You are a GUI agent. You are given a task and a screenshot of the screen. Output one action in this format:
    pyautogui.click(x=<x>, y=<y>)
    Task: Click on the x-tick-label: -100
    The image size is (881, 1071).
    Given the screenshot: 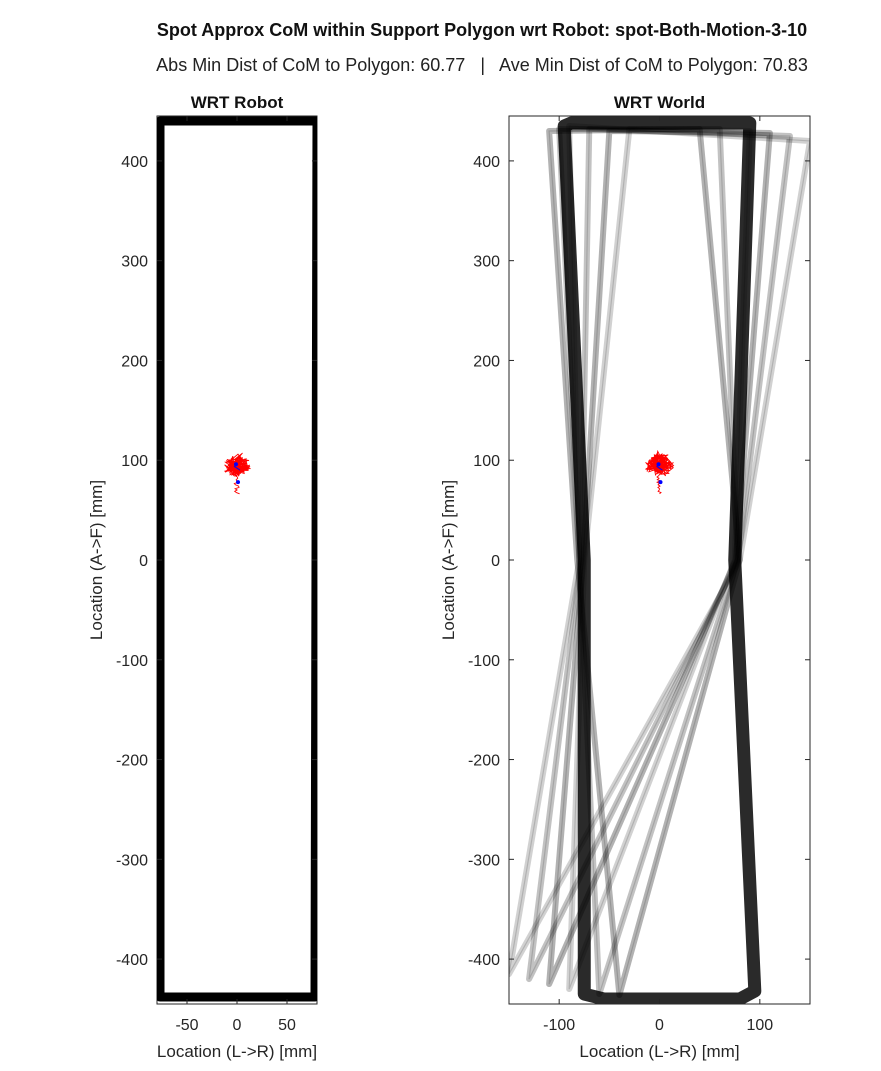 What is the action you would take?
    pyautogui.click(x=559, y=1025)
    